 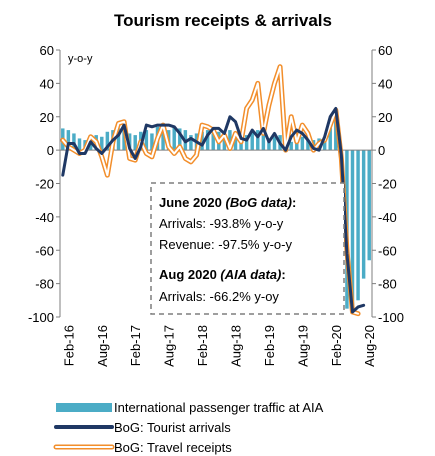 What do you see at coordinates (387, 250) in the screenshot?
I see `y-tick-label-right: -60` at bounding box center [387, 250].